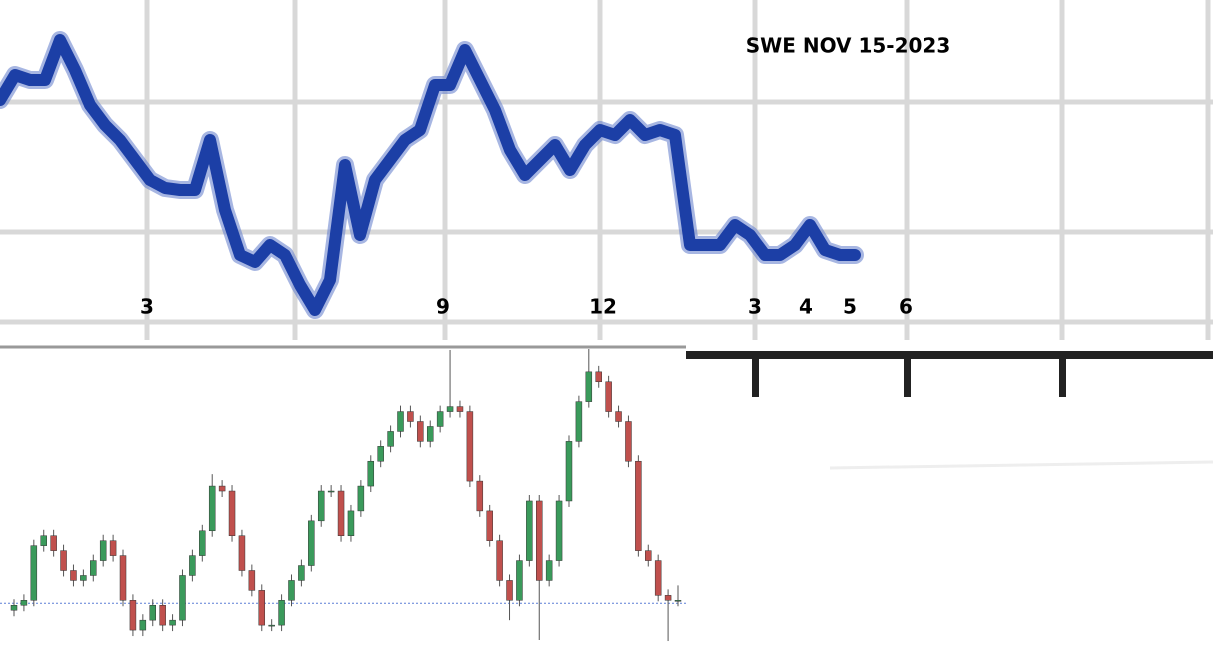 The width and height of the screenshot is (1213, 648). I want to click on x-label: 12, so click(603, 307).